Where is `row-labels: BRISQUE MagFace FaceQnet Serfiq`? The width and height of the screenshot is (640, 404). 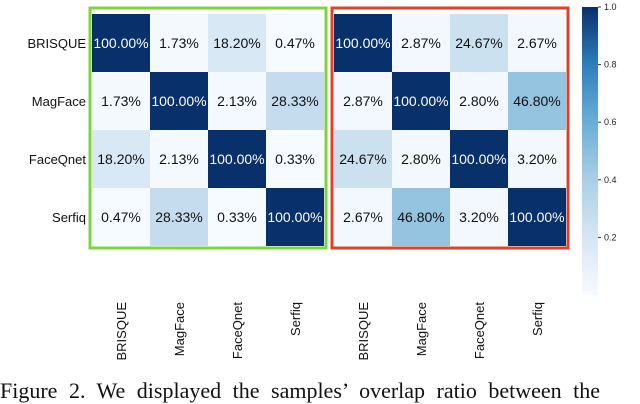
row-labels: BRISQUE MagFace FaceQnet Serfiq is located at coordinates (56, 130).